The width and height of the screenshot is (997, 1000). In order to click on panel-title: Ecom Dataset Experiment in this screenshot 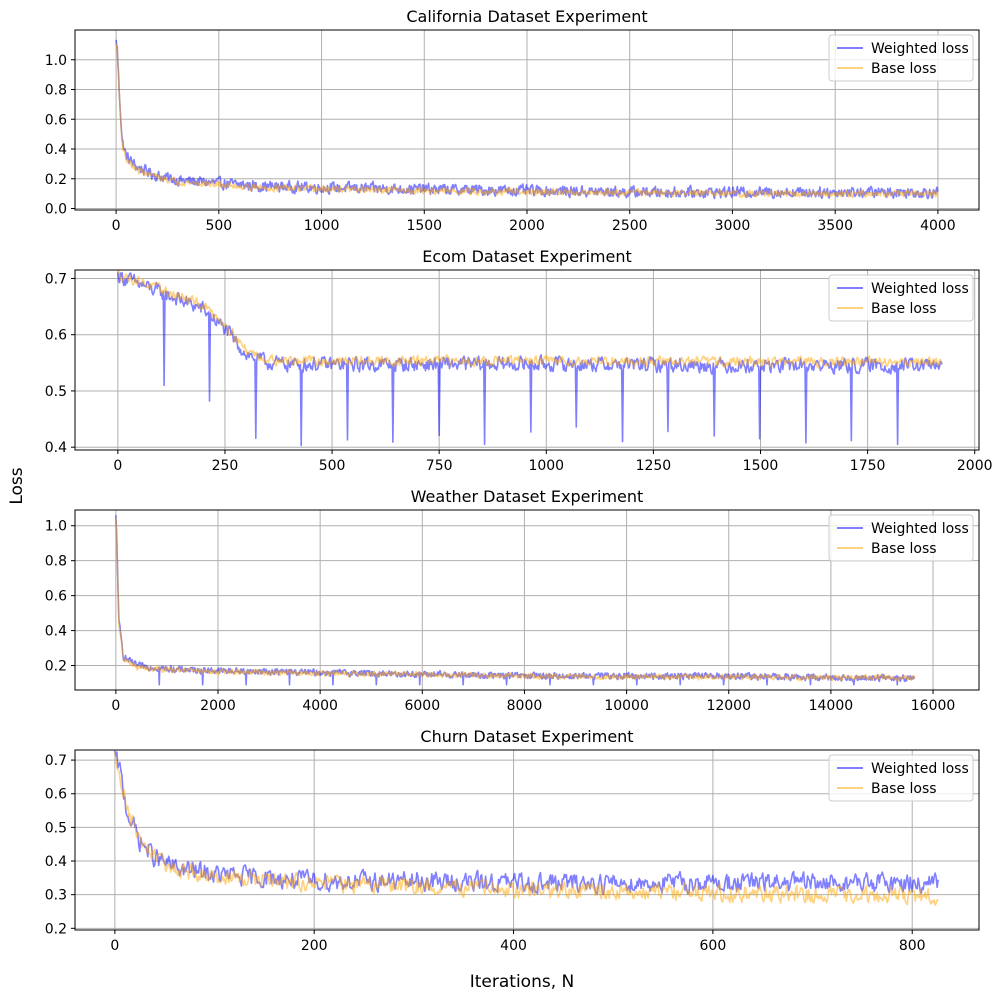, I will do `click(527, 256)`.